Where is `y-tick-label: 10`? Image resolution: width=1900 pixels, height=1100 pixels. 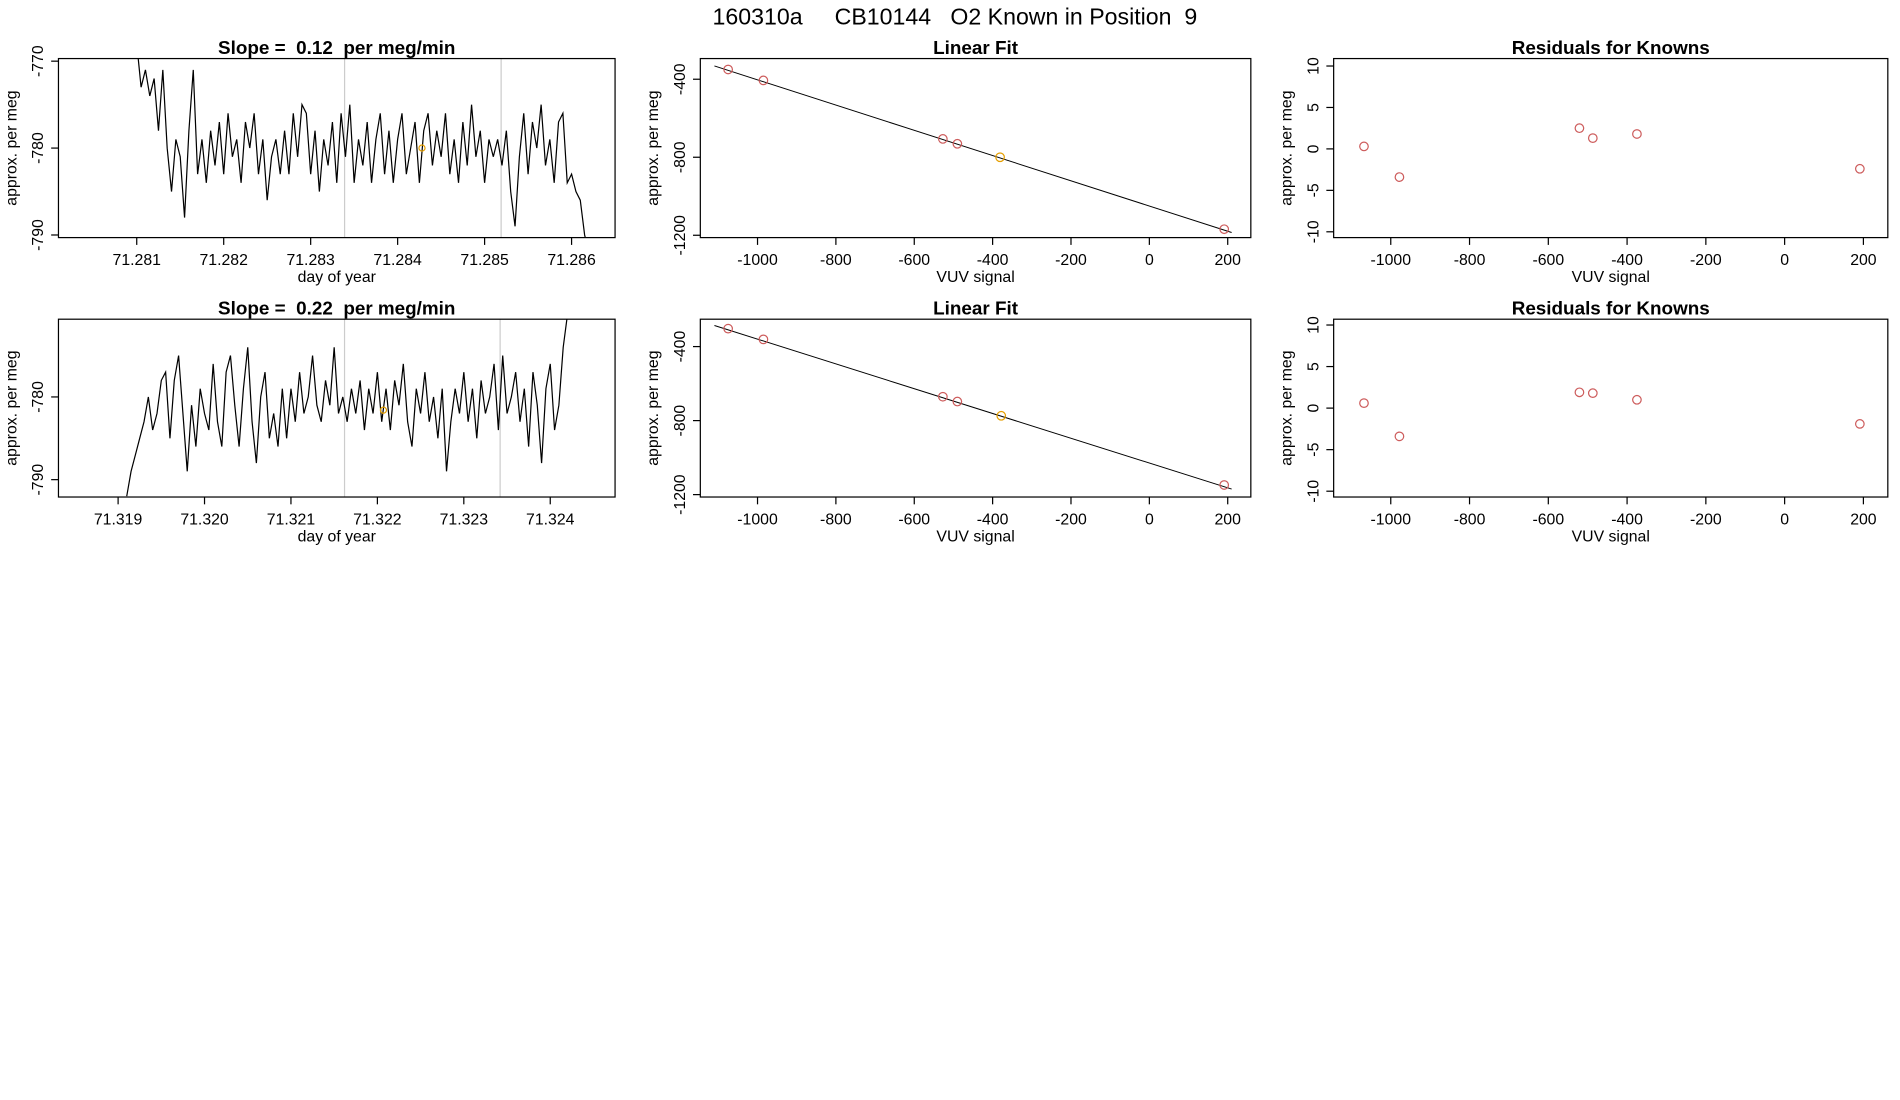
y-tick-label: 10 is located at coordinates (1313, 325).